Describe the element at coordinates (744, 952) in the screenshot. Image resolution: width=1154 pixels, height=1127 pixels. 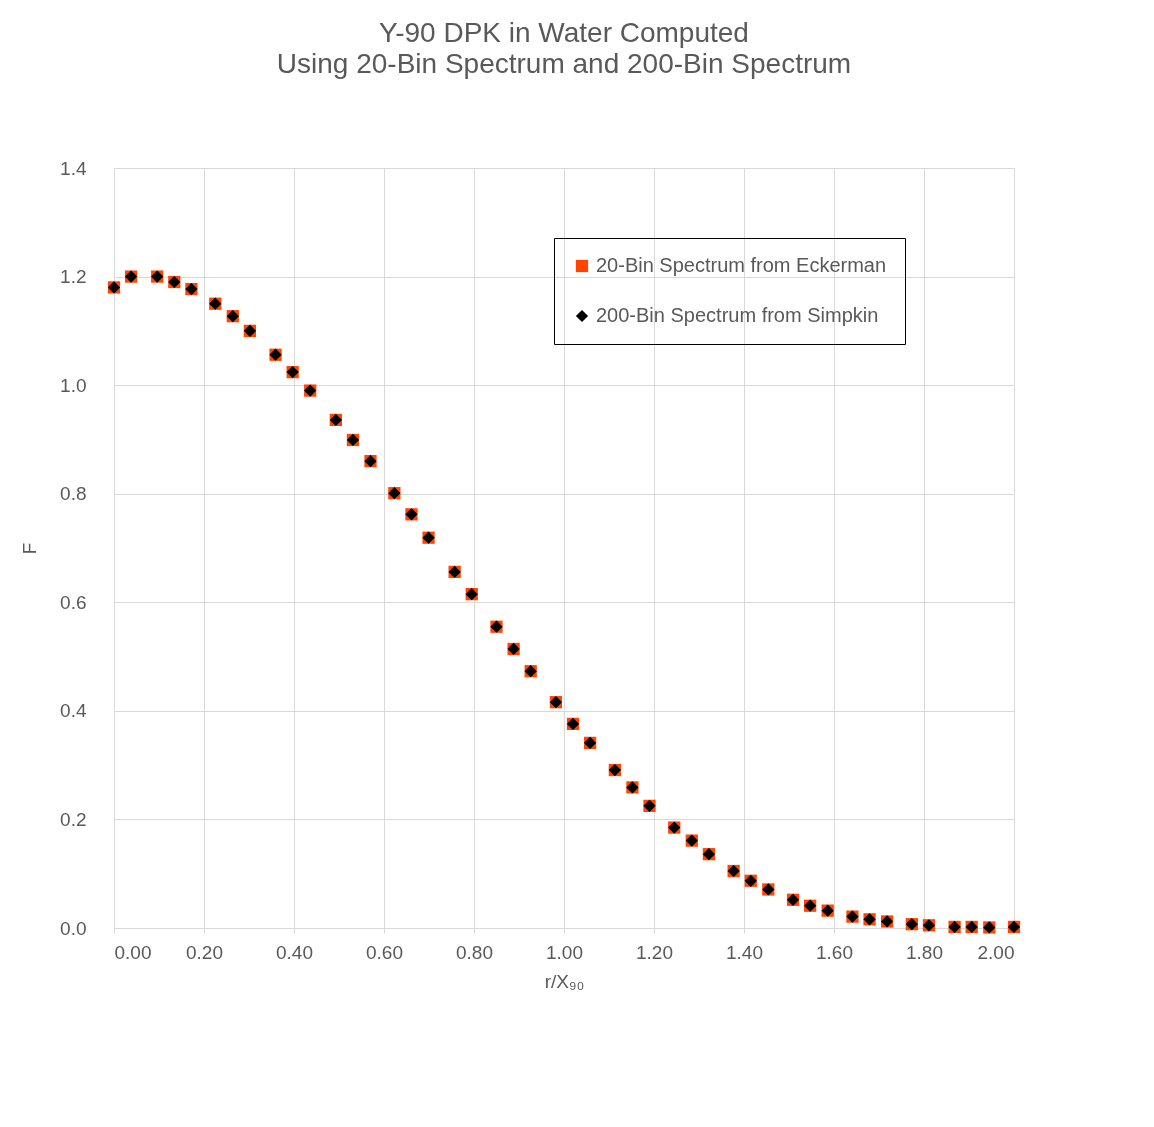
I see `x-tick-label: 1.40` at that location.